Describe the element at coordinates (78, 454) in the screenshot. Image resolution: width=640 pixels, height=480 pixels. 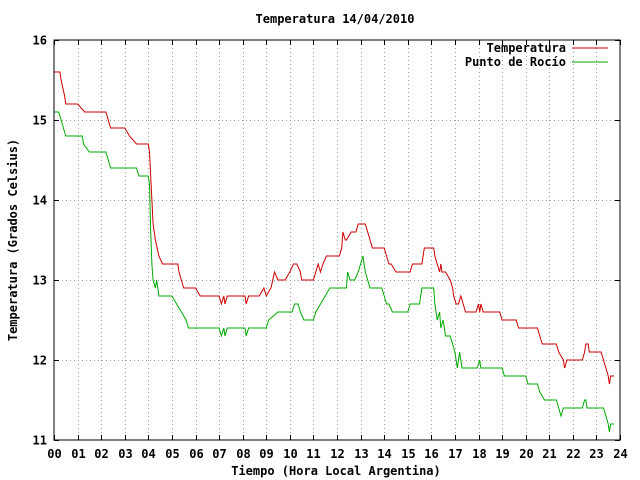
I see `x-tick-label: 01` at that location.